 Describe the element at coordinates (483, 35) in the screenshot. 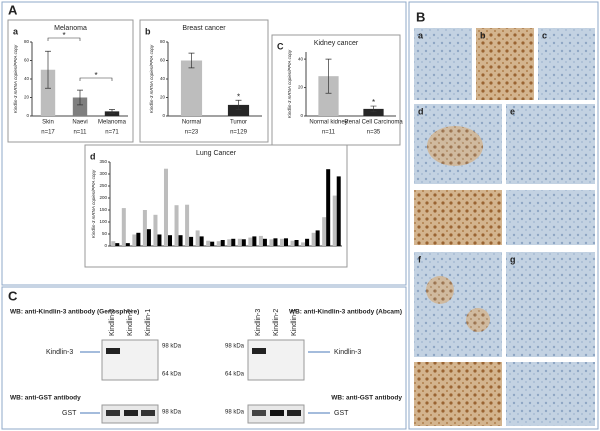

I see `micrograph-label: b` at that location.